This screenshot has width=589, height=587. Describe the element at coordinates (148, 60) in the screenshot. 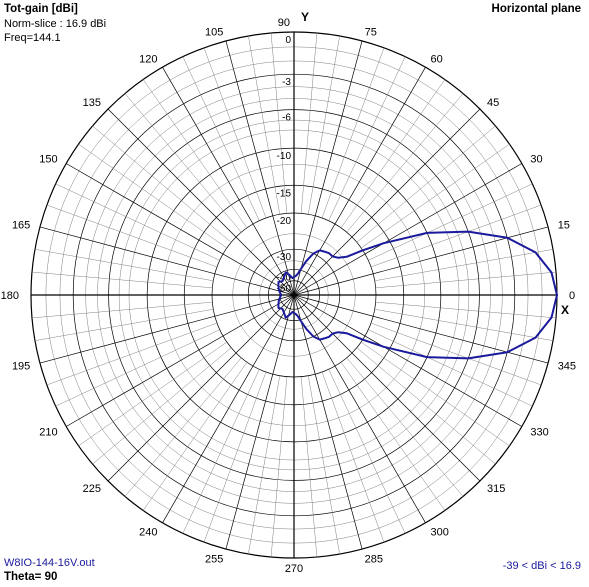

I see `angle-label: 120` at that location.